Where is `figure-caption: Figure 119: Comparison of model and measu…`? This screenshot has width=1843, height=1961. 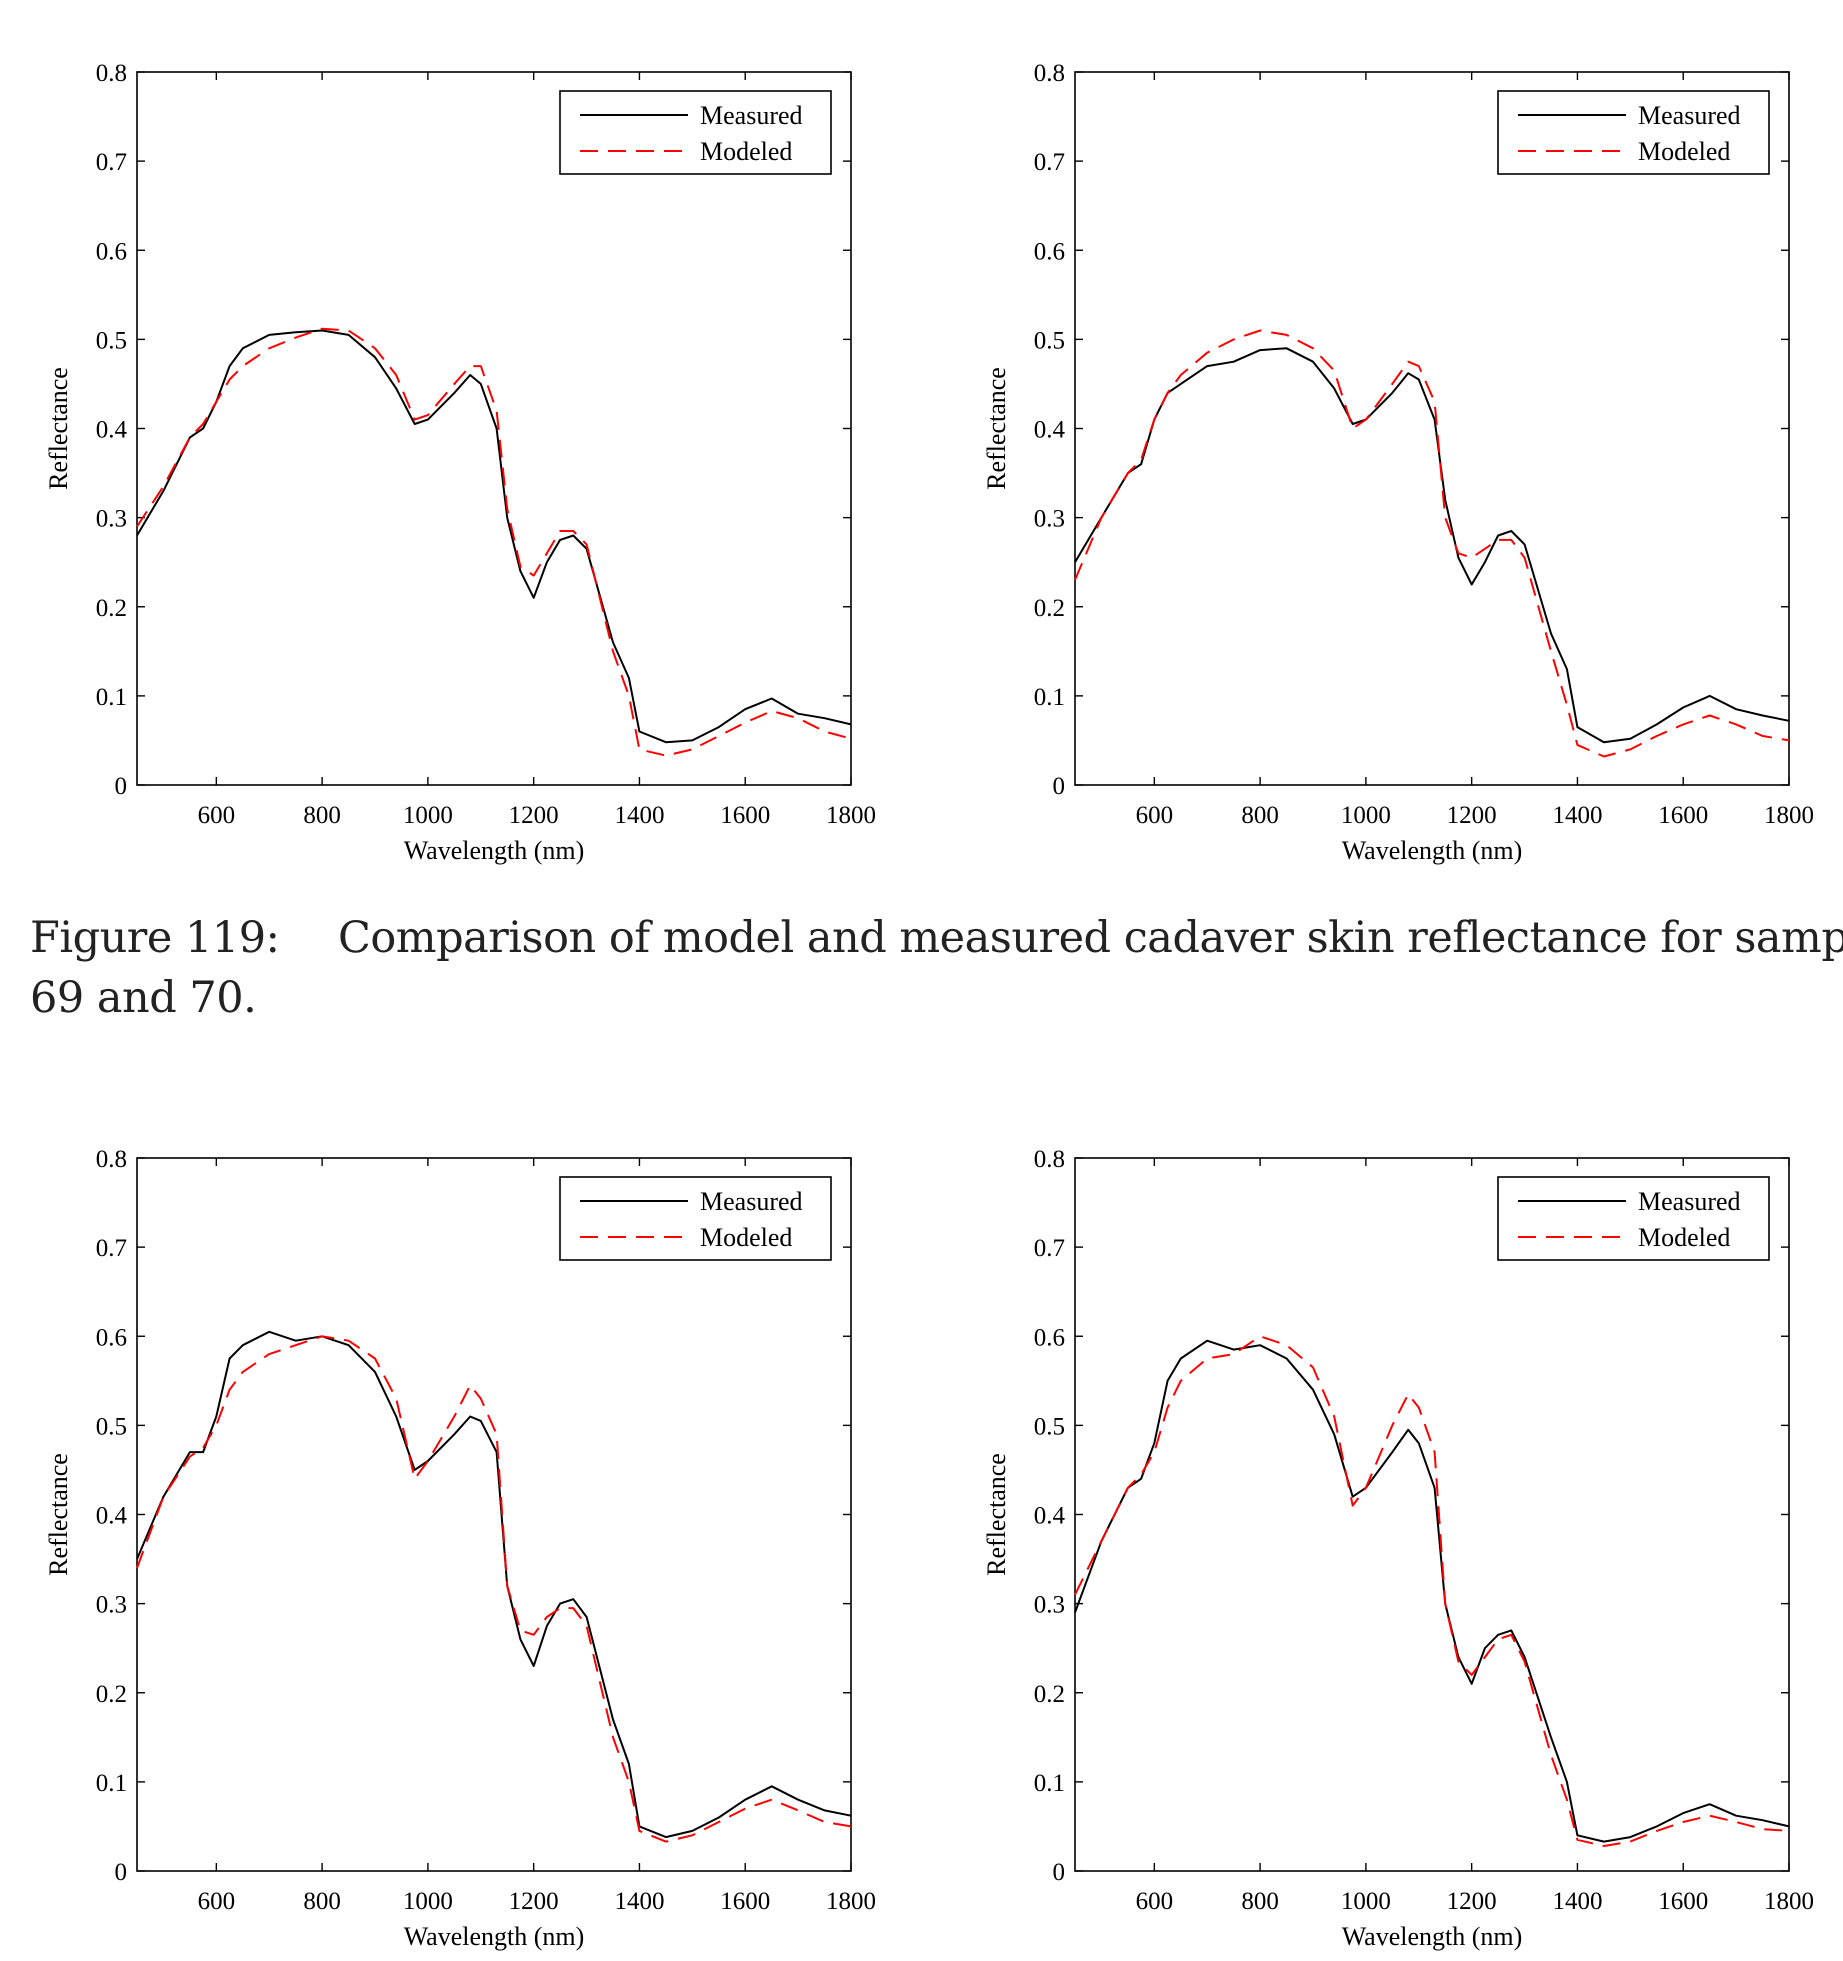 figure-caption: Figure 119: Comparison of model and measu… is located at coordinates (936, 968).